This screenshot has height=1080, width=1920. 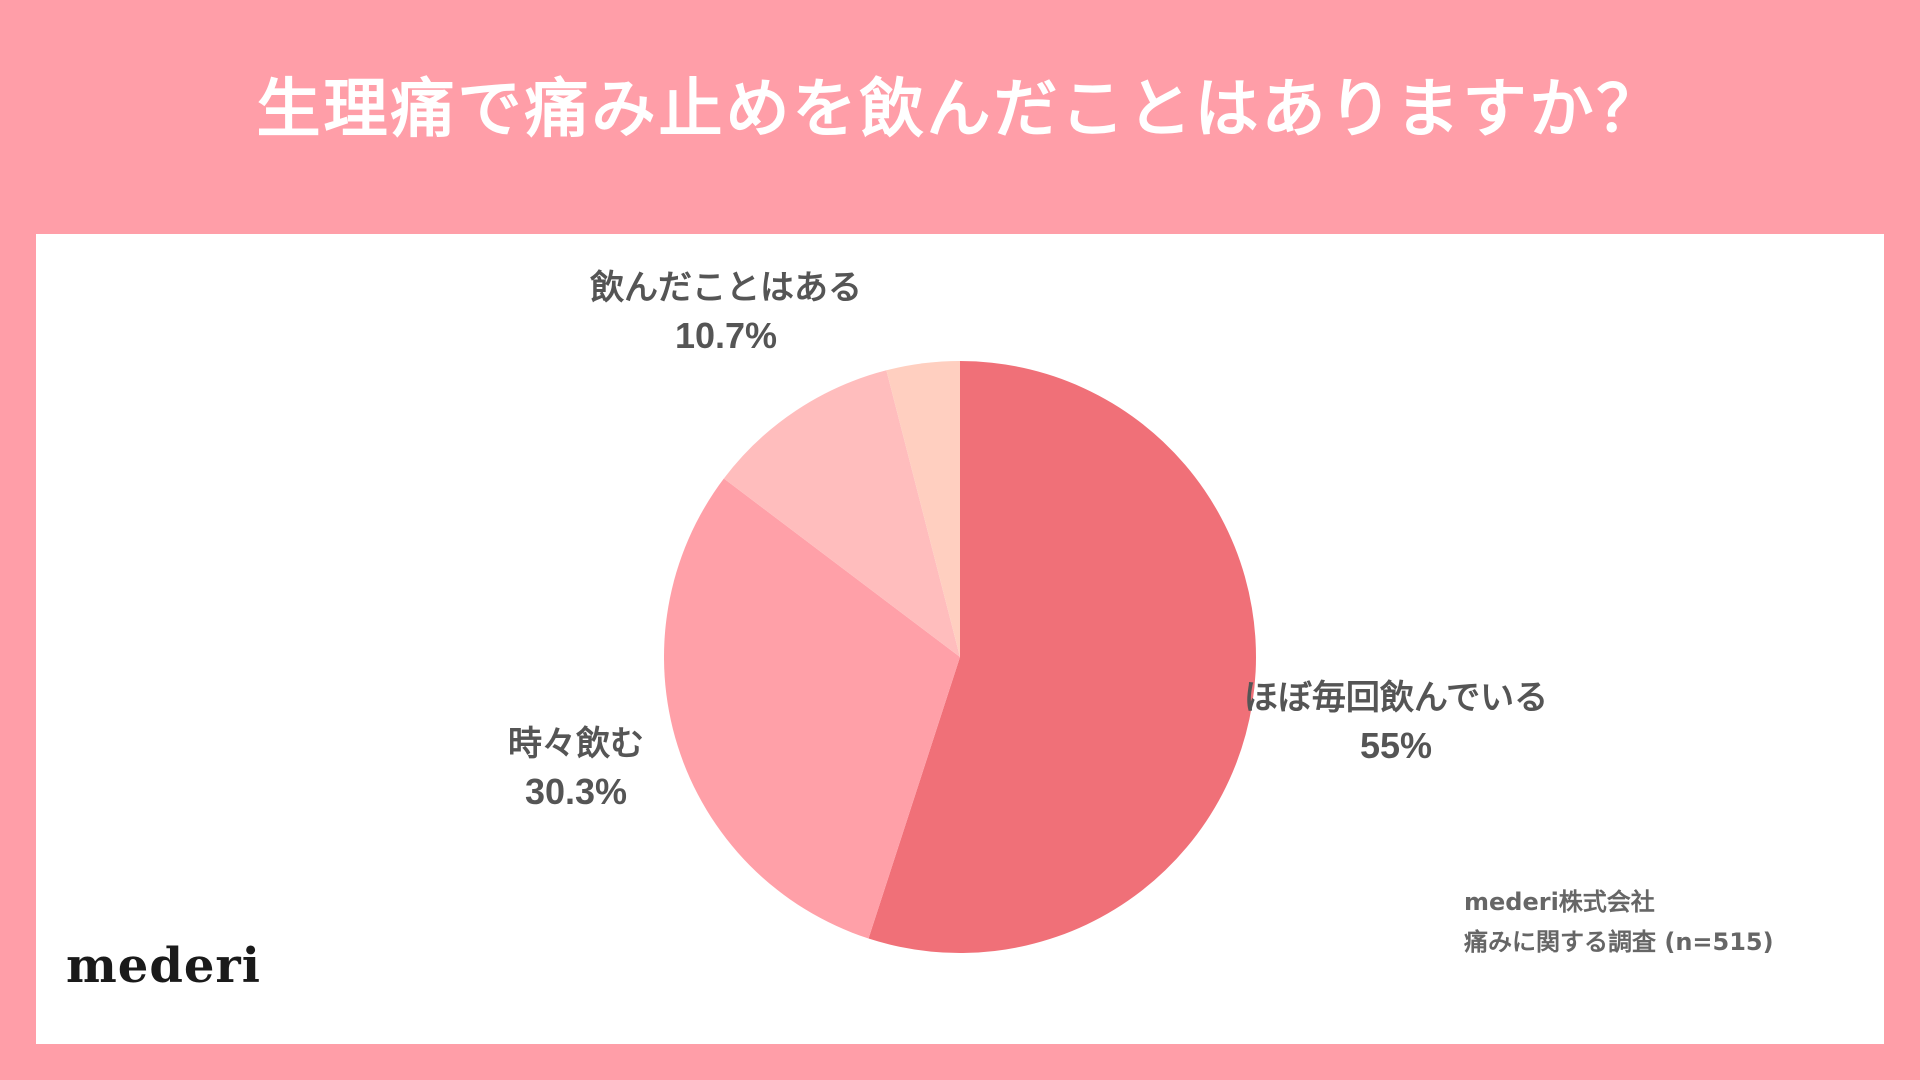 What do you see at coordinates (811, 708) in the screenshot?
I see `slice-sometimes` at bounding box center [811, 708].